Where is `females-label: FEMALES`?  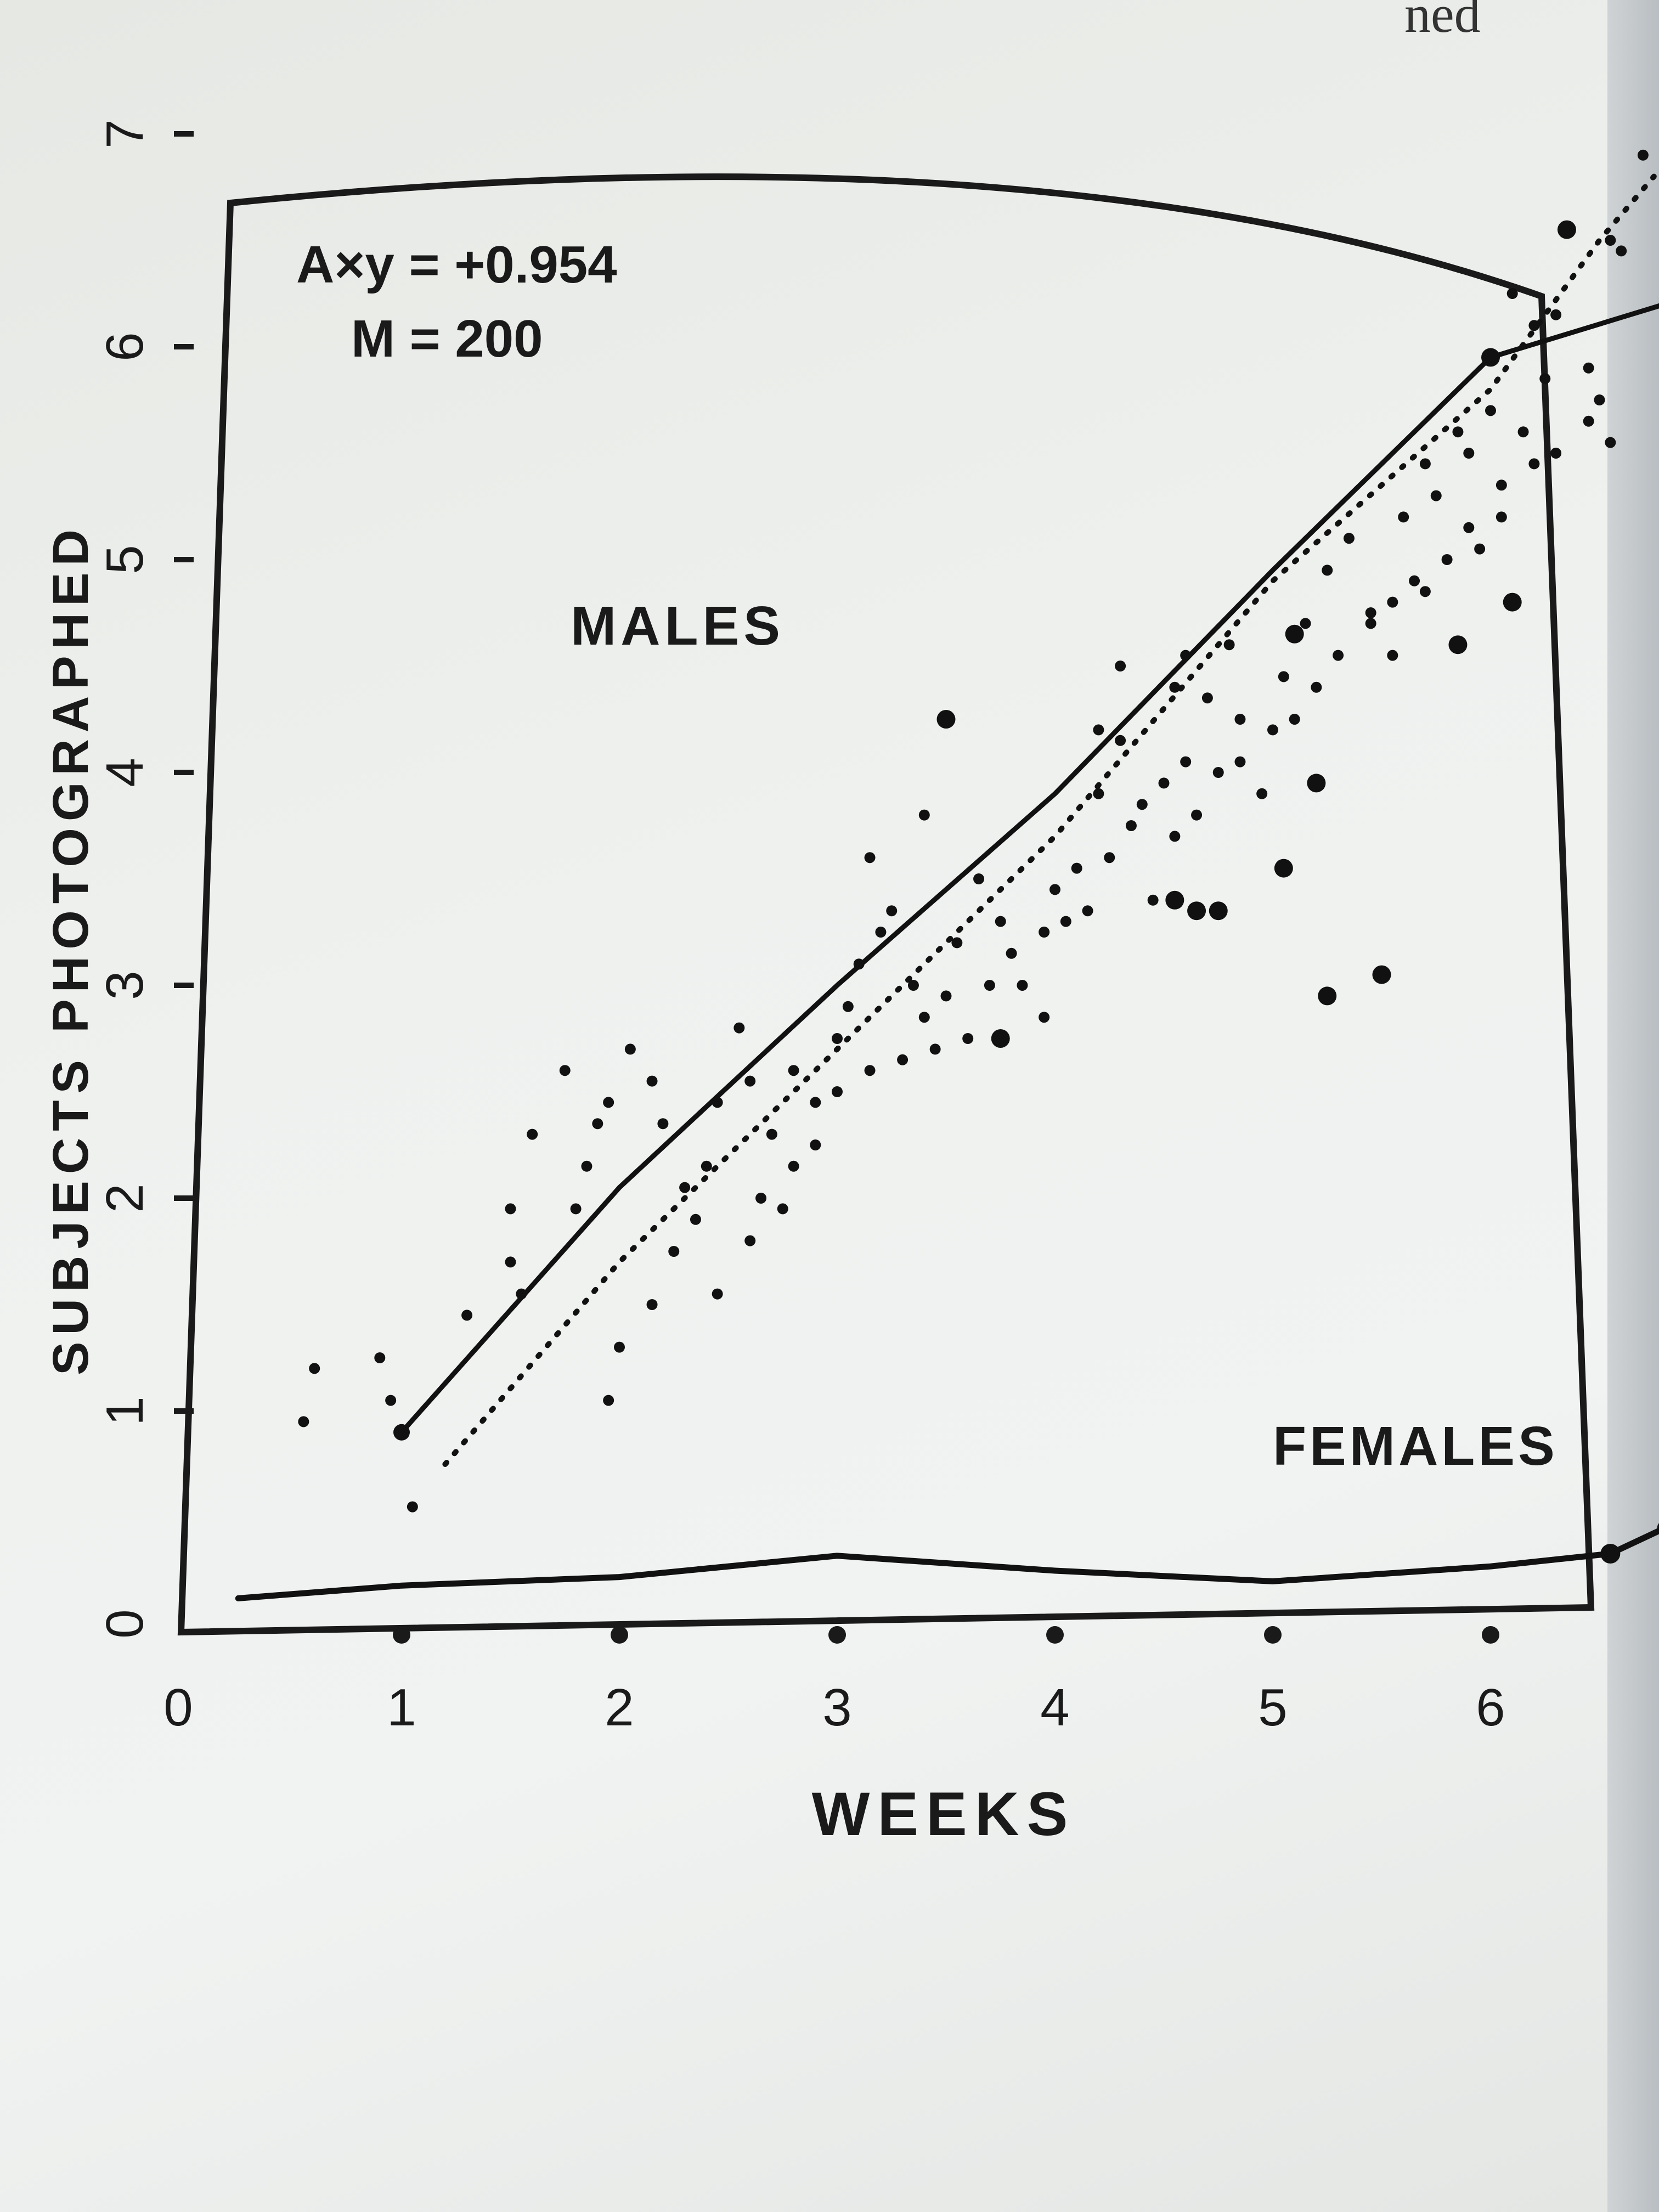 females-label: FEMALES is located at coordinates (1415, 1446).